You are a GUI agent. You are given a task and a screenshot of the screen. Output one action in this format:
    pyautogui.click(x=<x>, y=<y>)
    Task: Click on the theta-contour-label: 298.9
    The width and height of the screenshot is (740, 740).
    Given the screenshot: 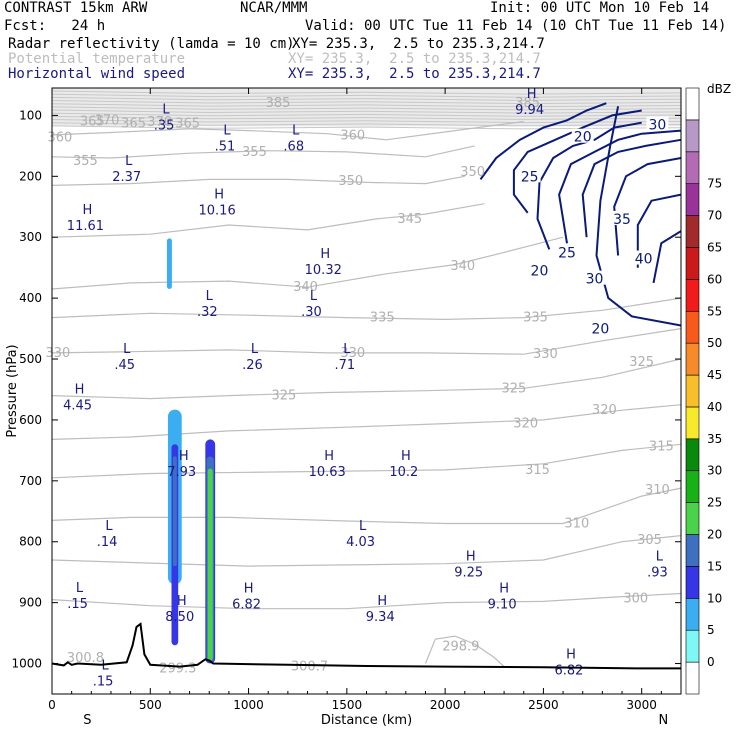 What is the action you would take?
    pyautogui.click(x=460, y=646)
    